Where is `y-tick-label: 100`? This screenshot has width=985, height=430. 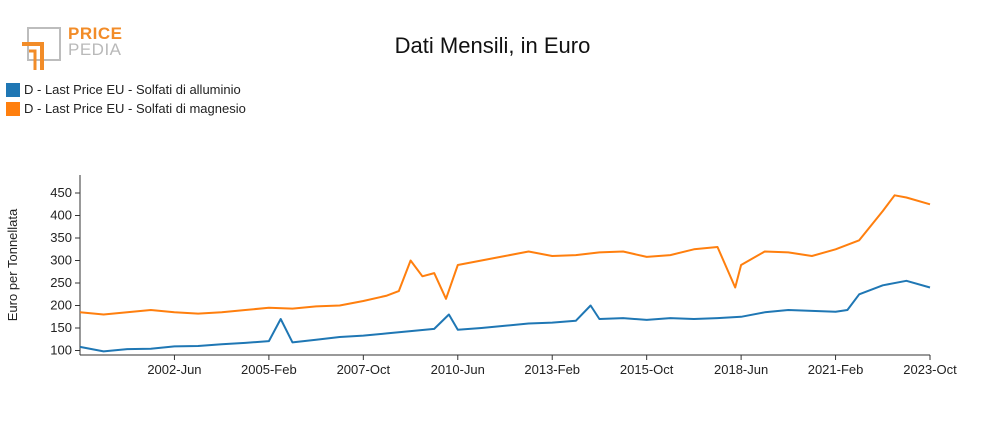
y-tick-label: 100 is located at coordinates (61, 350).